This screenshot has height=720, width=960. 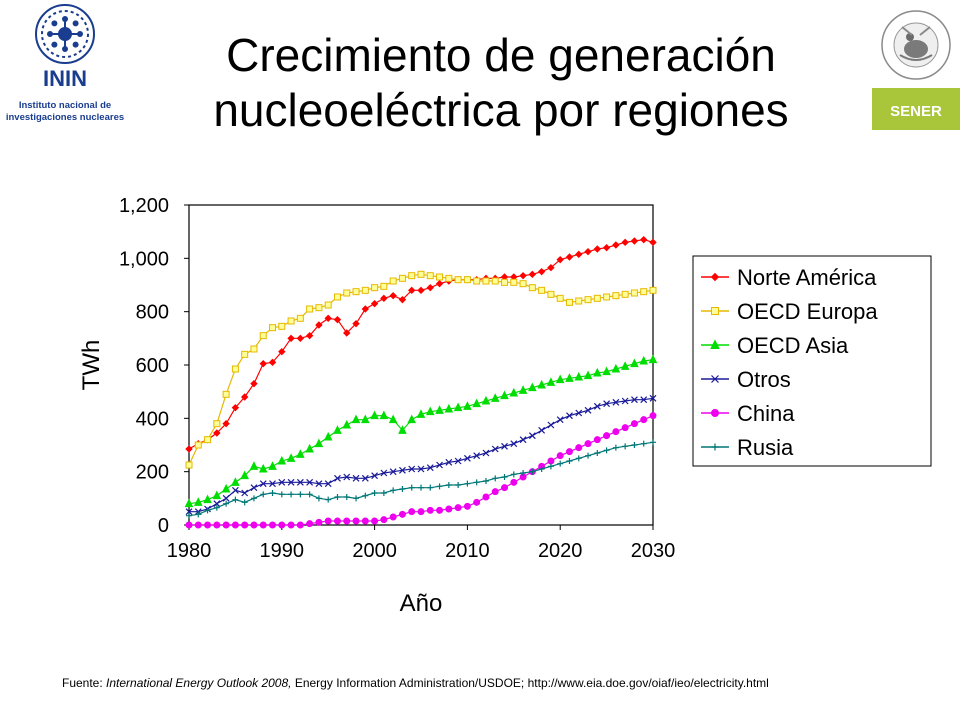 What do you see at coordinates (152, 473) in the screenshot?
I see `y-tick-label: 200` at bounding box center [152, 473].